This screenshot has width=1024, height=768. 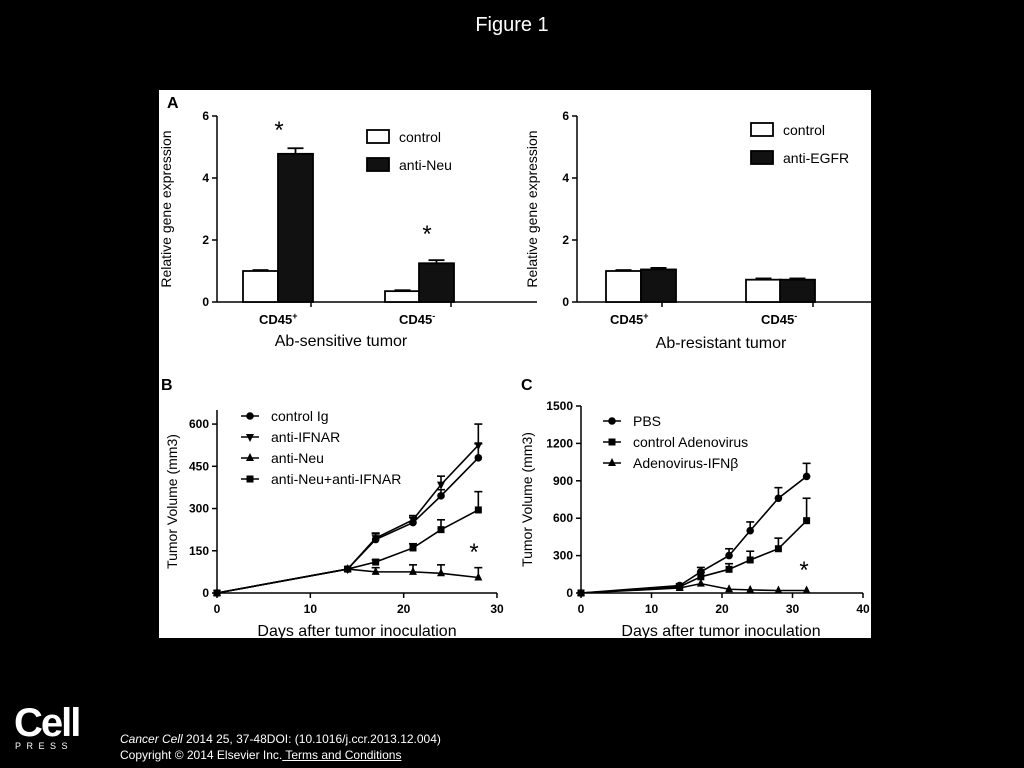 What do you see at coordinates (201, 755) in the screenshot?
I see `copyright-text: Copyright © 2014 Elsevier Inc.` at bounding box center [201, 755].